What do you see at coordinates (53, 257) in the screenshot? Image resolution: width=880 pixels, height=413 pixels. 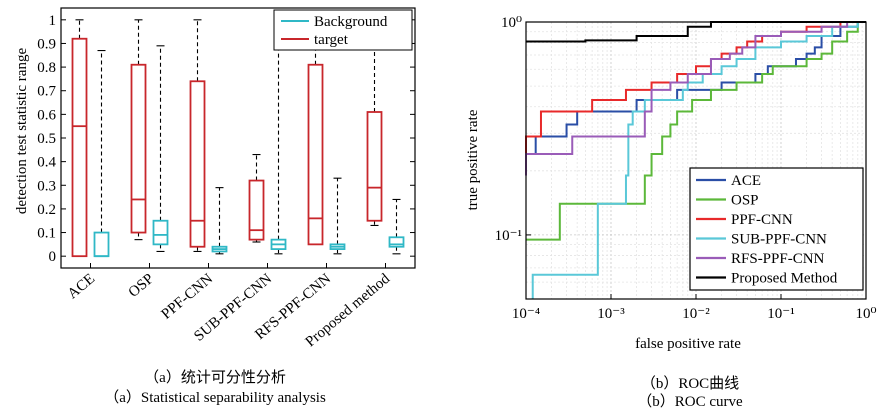 I see `y-tick-label: 0` at bounding box center [53, 257].